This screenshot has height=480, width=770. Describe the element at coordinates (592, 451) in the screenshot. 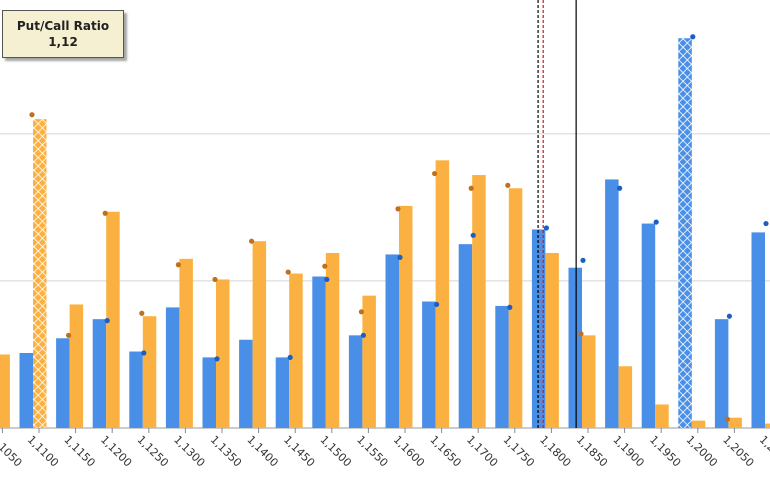

I see `x-tick-label: 1,1850` at that location.